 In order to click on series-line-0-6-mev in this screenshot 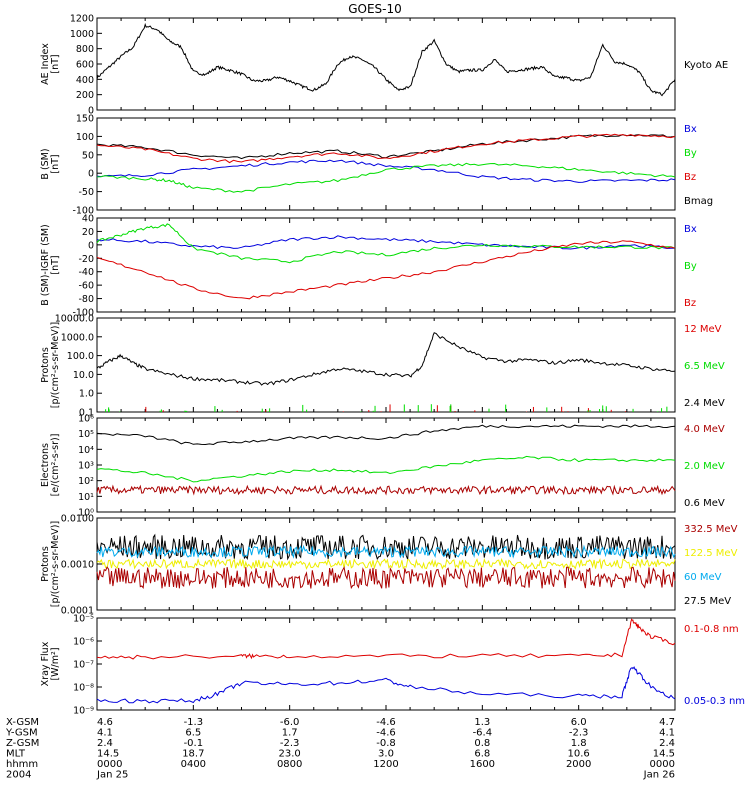, I will do `click(386, 435)`.